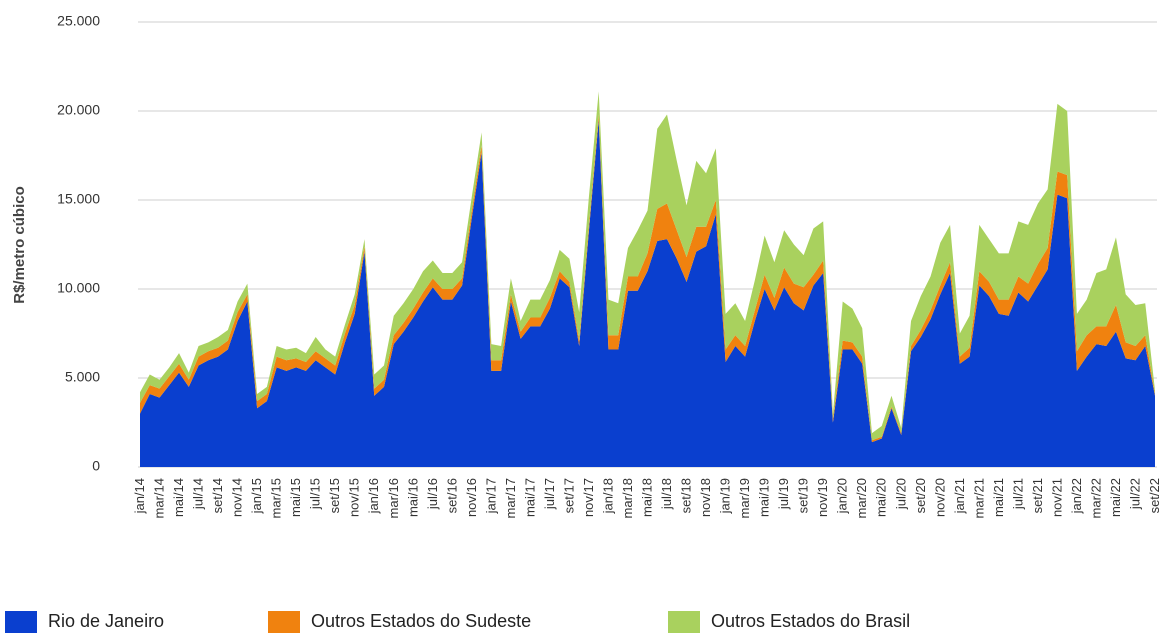 This screenshot has width=1166, height=633. Describe the element at coordinates (82, 377) in the screenshot. I see `y-tick-label: 5.000` at that location.